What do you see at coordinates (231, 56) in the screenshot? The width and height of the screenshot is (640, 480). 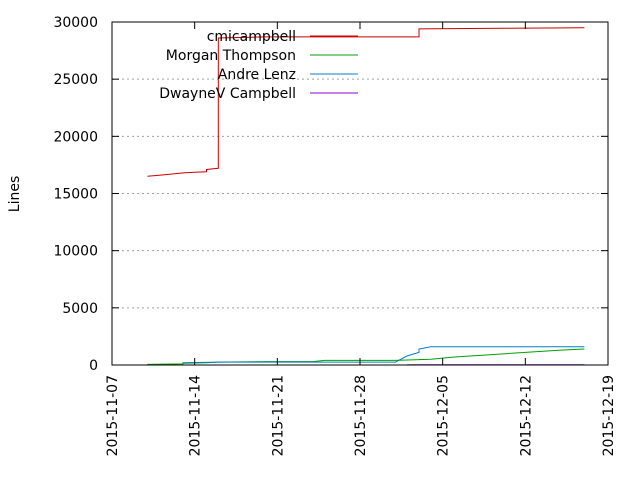 I see `legend-label: Morgan Thompson` at bounding box center [231, 56].